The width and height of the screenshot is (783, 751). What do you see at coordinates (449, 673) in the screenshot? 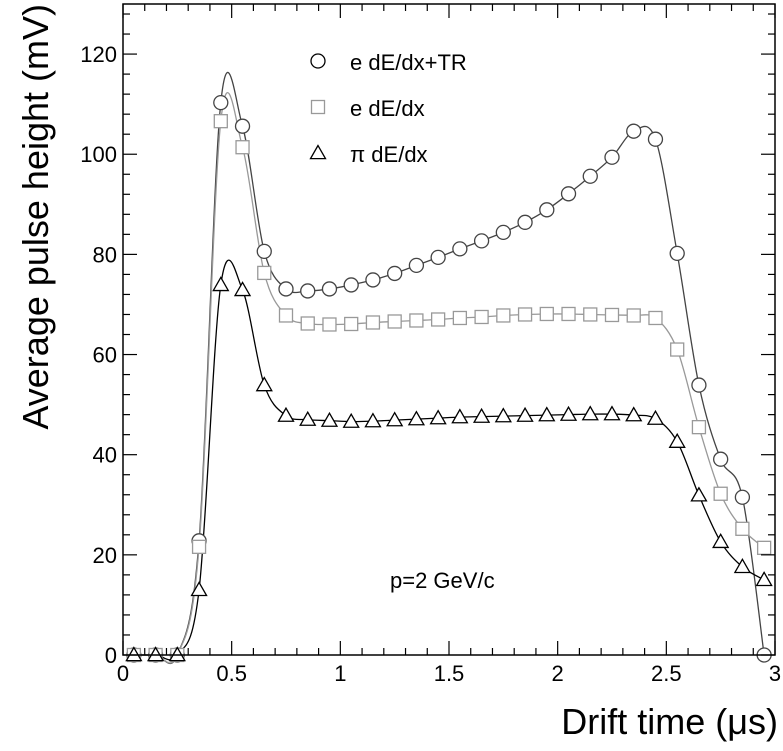
I see `x-tick-label: 1.5` at bounding box center [449, 673].